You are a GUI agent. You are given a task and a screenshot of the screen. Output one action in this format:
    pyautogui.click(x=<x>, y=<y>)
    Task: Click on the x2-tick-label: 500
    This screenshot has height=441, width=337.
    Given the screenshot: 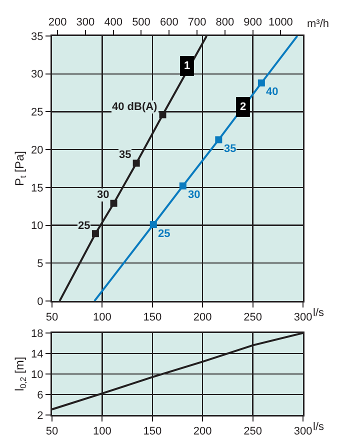 What is the action you would take?
    pyautogui.click(x=141, y=22)
    